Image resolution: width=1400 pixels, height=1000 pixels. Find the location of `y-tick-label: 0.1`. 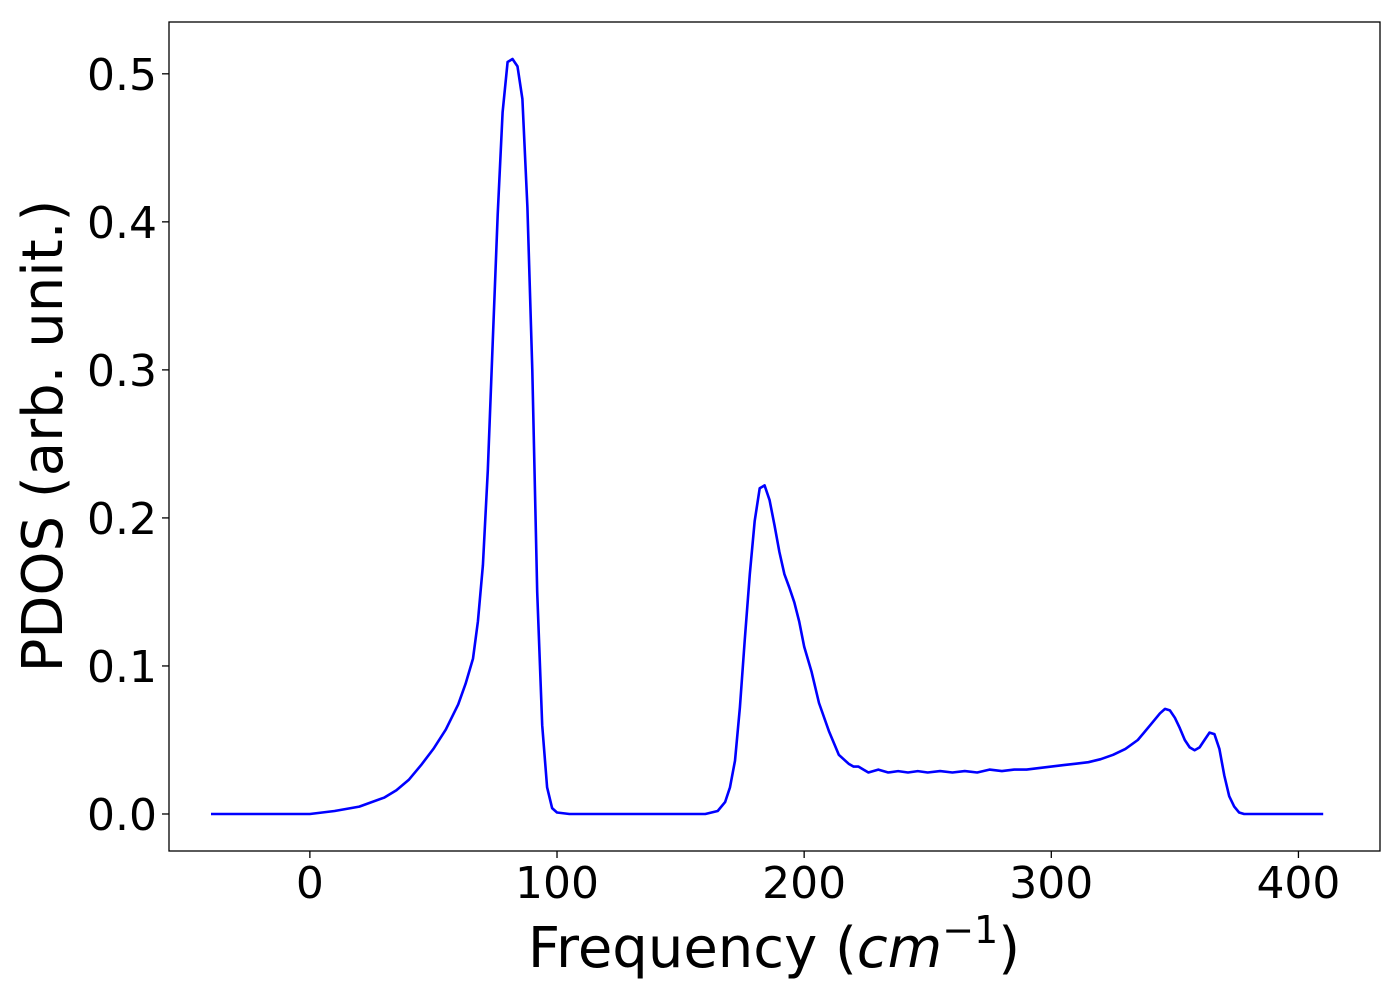

y-tick-label: 0.1 is located at coordinates (122, 667).